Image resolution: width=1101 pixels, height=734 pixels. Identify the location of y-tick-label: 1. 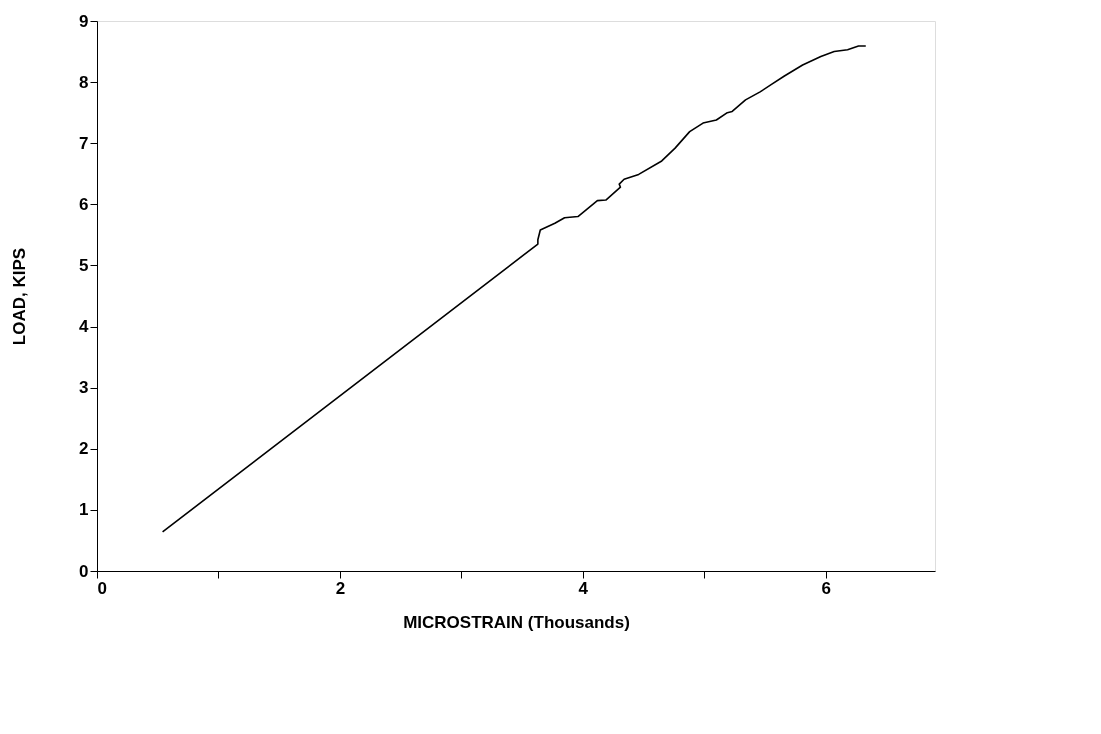
(84, 510).